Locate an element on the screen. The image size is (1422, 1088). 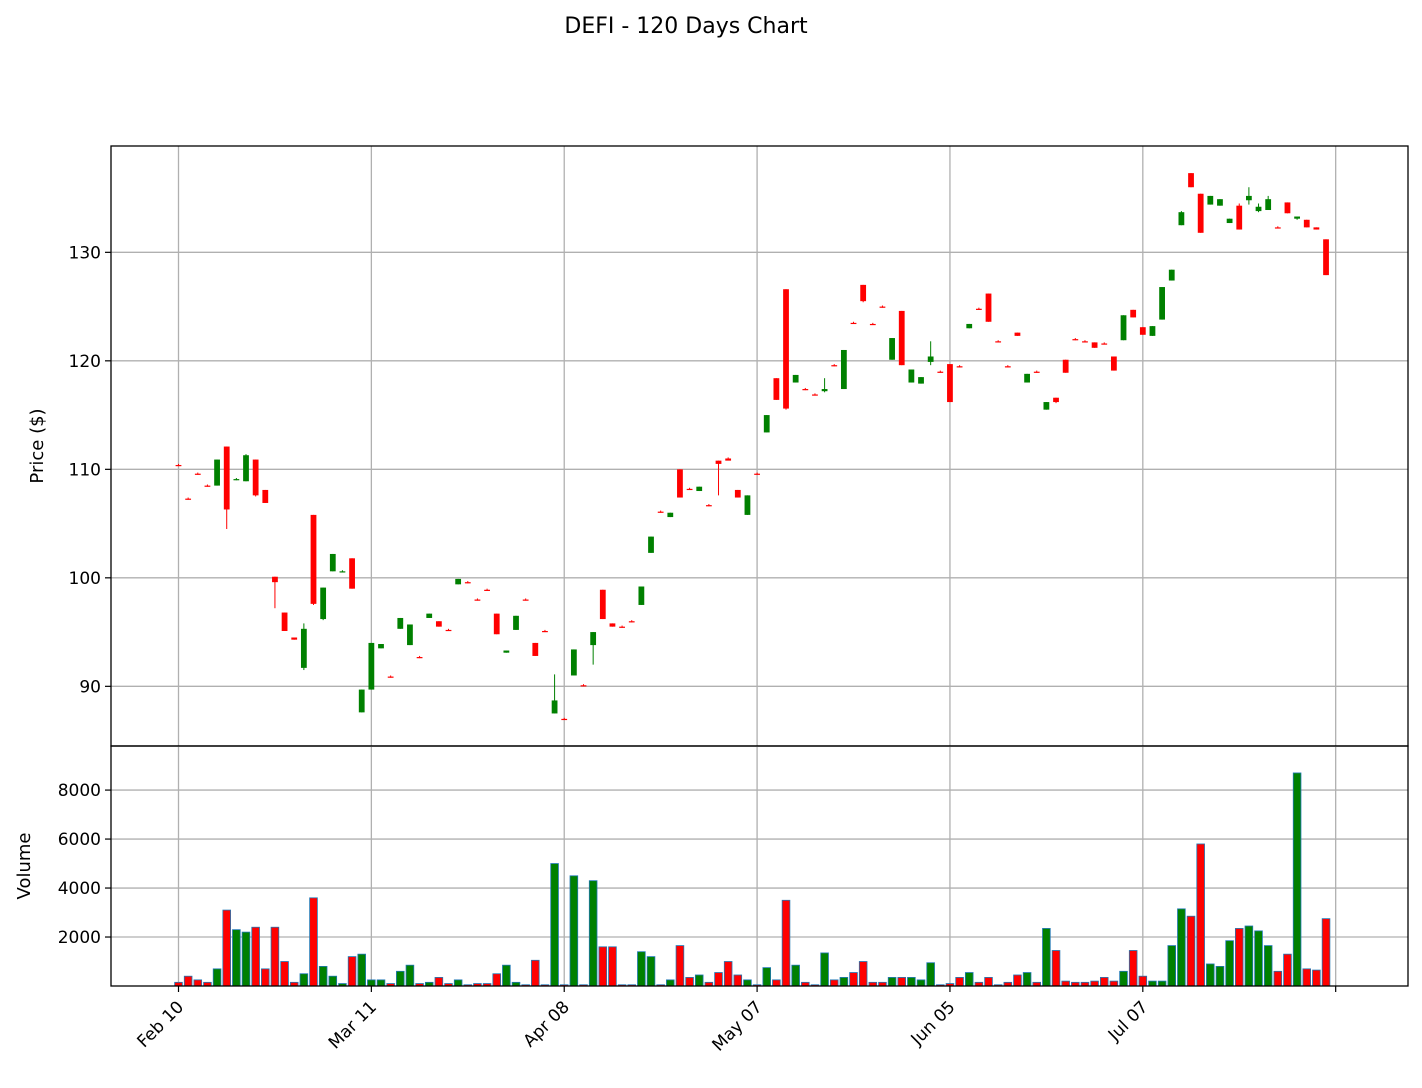
x-tick-label: Jun 05 is located at coordinates (933, 1023).